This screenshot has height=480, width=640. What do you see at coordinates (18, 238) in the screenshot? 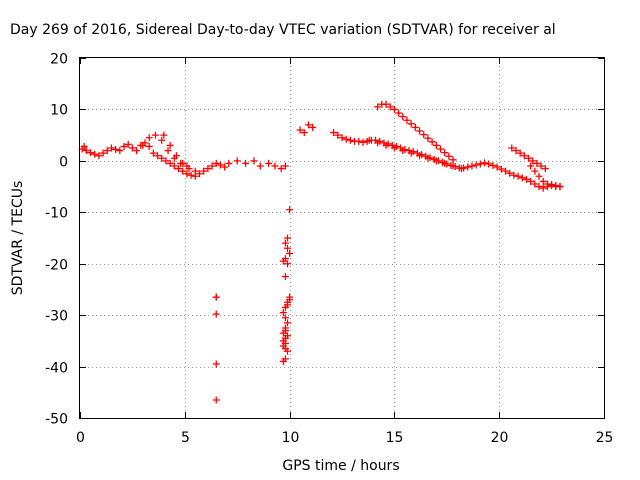
I see `y-axis-label: SDTVAR / TECUs` at bounding box center [18, 238].